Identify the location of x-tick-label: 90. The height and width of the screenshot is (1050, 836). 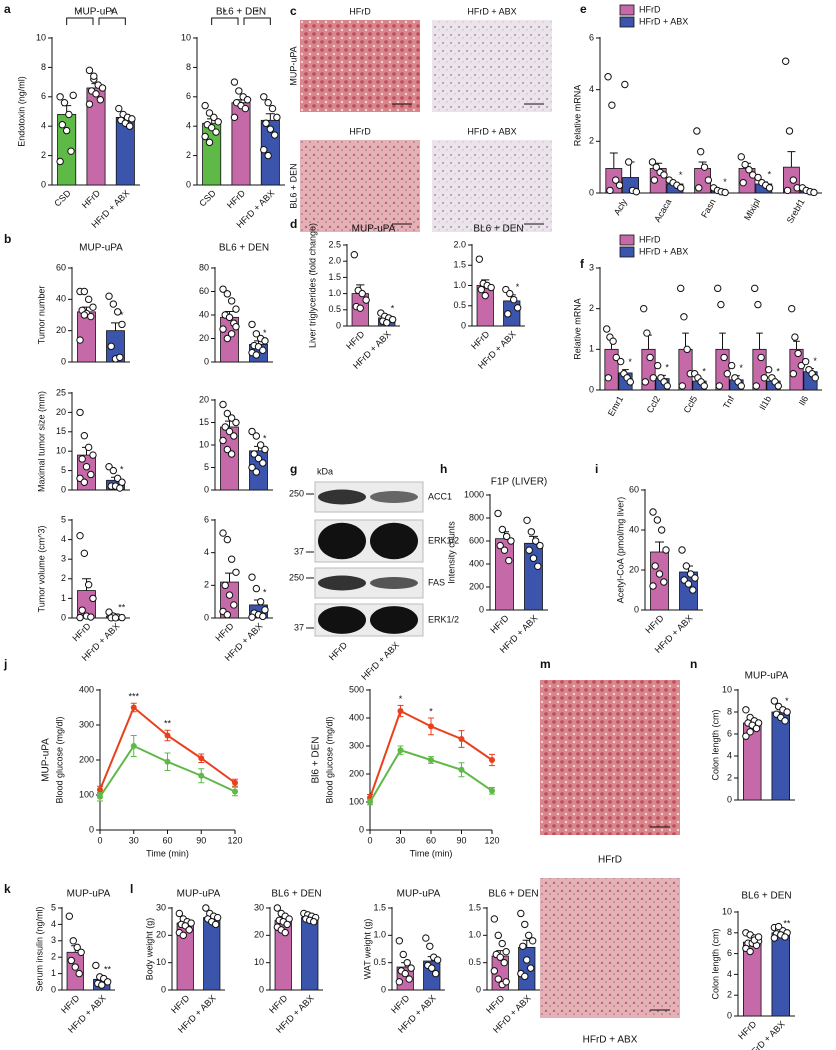
(461, 840).